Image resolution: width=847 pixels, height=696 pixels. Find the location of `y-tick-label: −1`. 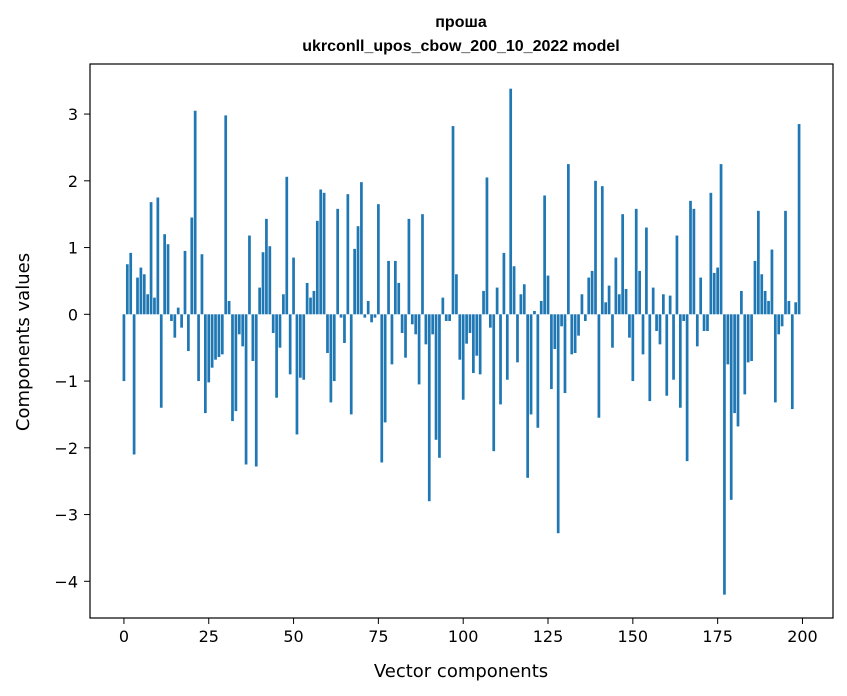

y-tick-label: −1 is located at coordinates (66, 381).